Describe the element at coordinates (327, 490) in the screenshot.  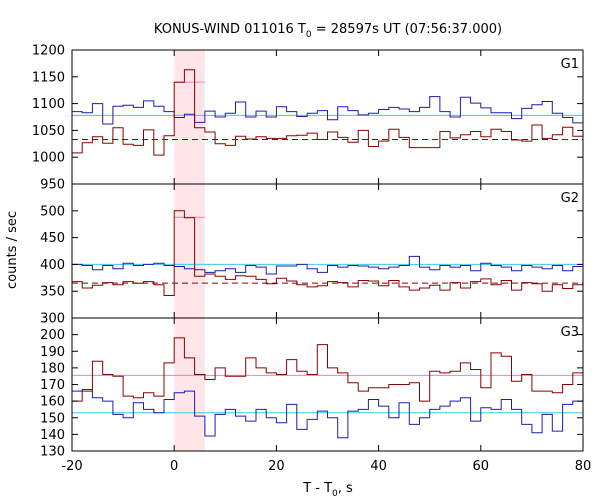
I see `x-axis-label: T - T0, s` at that location.